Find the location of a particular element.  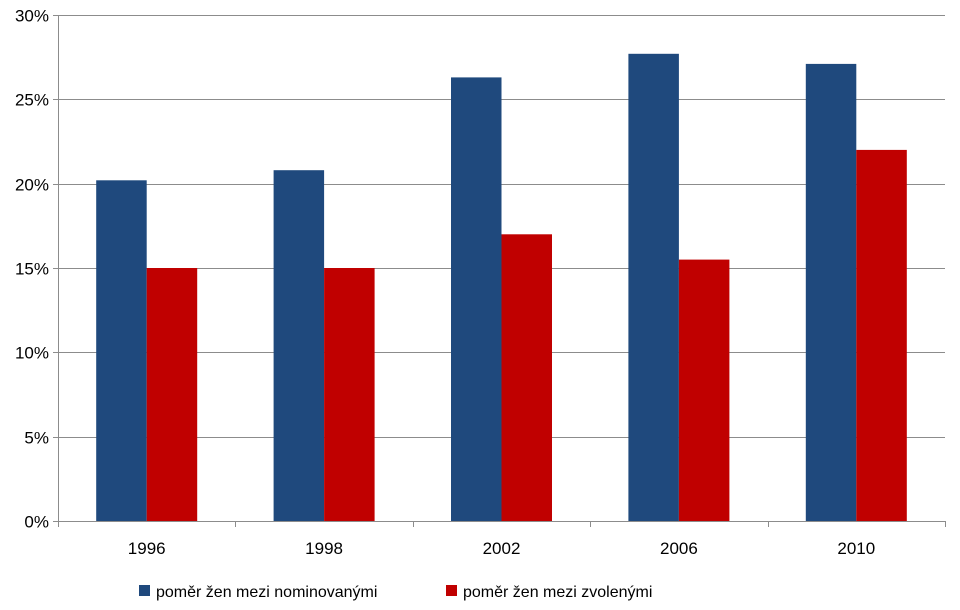

legend-label: poměr žen mezi nominovanými is located at coordinates (266, 592).